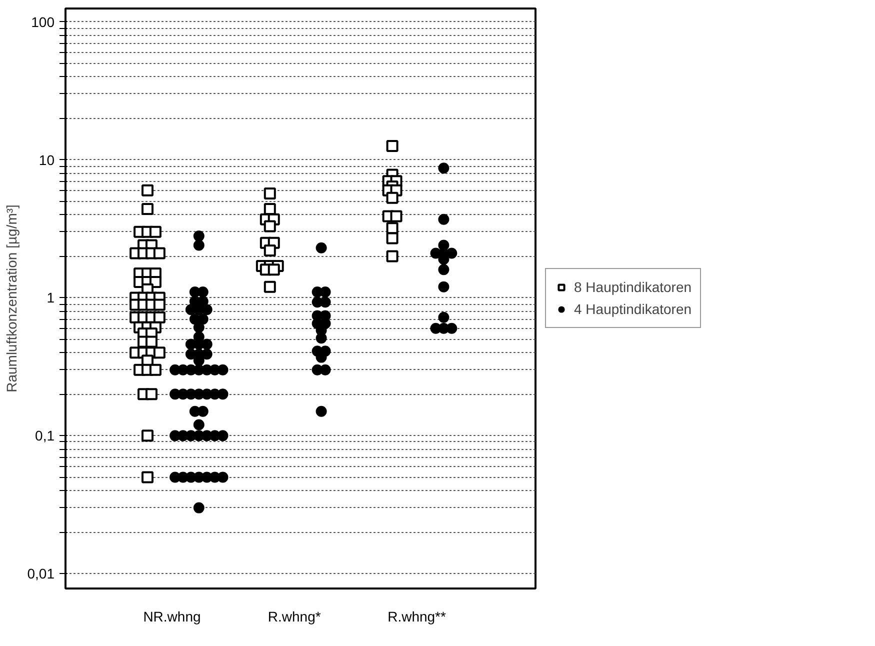 This screenshot has width=875, height=646. What do you see at coordinates (295, 616) in the screenshot?
I see `x-tick-label: R.whng*` at bounding box center [295, 616].